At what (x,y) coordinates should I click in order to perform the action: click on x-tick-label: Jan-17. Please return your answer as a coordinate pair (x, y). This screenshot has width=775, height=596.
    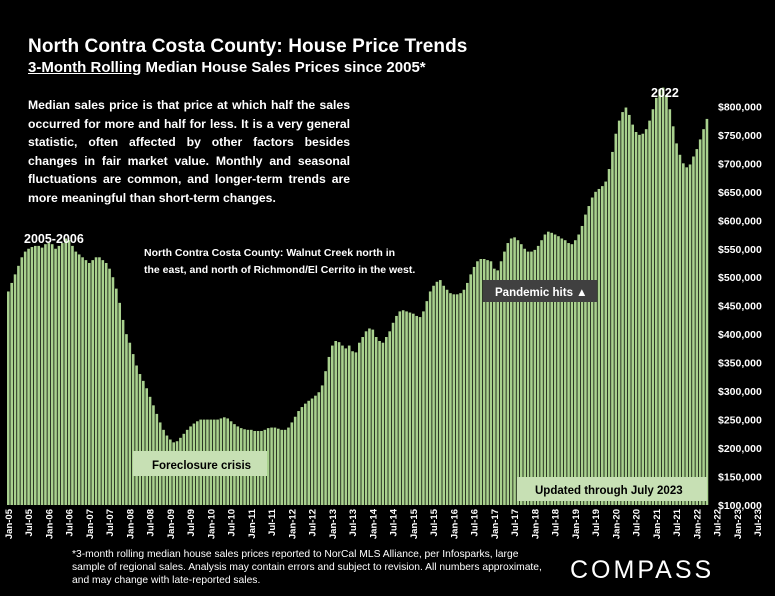
    Looking at the image, I should click on (495, 524).